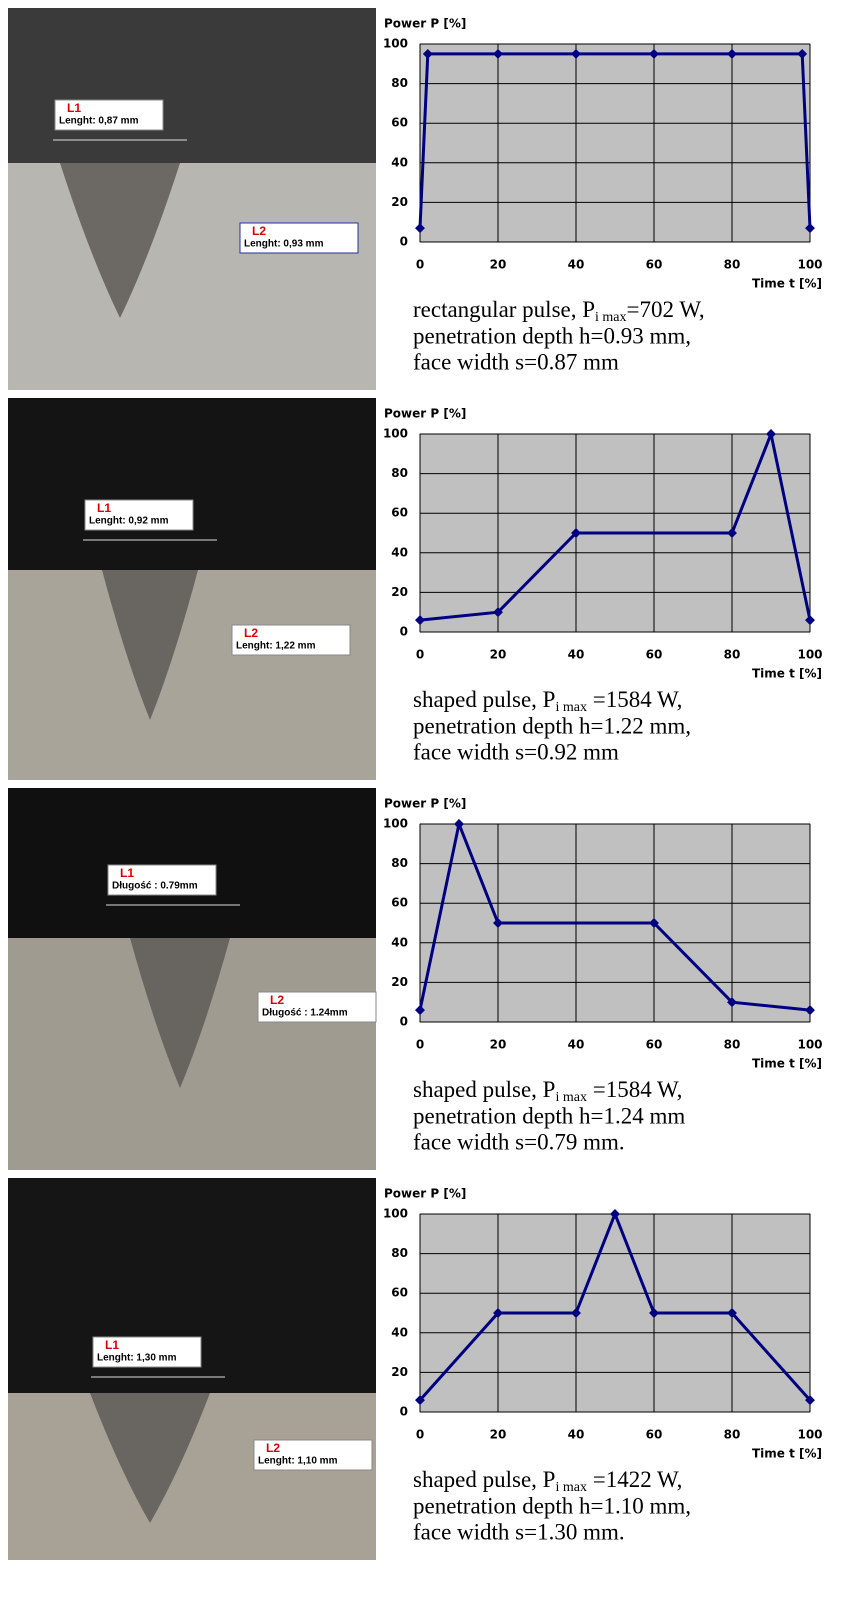  What do you see at coordinates (276, 646) in the screenshot?
I see `measure-label-text: Lenght: 1,22 mm` at bounding box center [276, 646].